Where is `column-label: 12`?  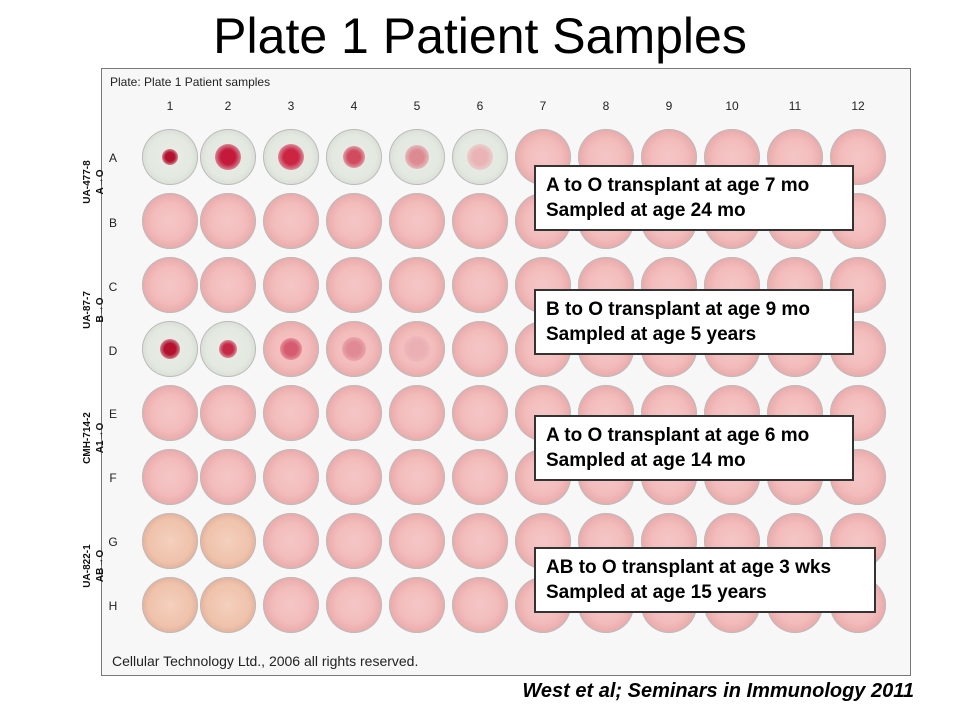
column-label: 12 is located at coordinates (858, 106).